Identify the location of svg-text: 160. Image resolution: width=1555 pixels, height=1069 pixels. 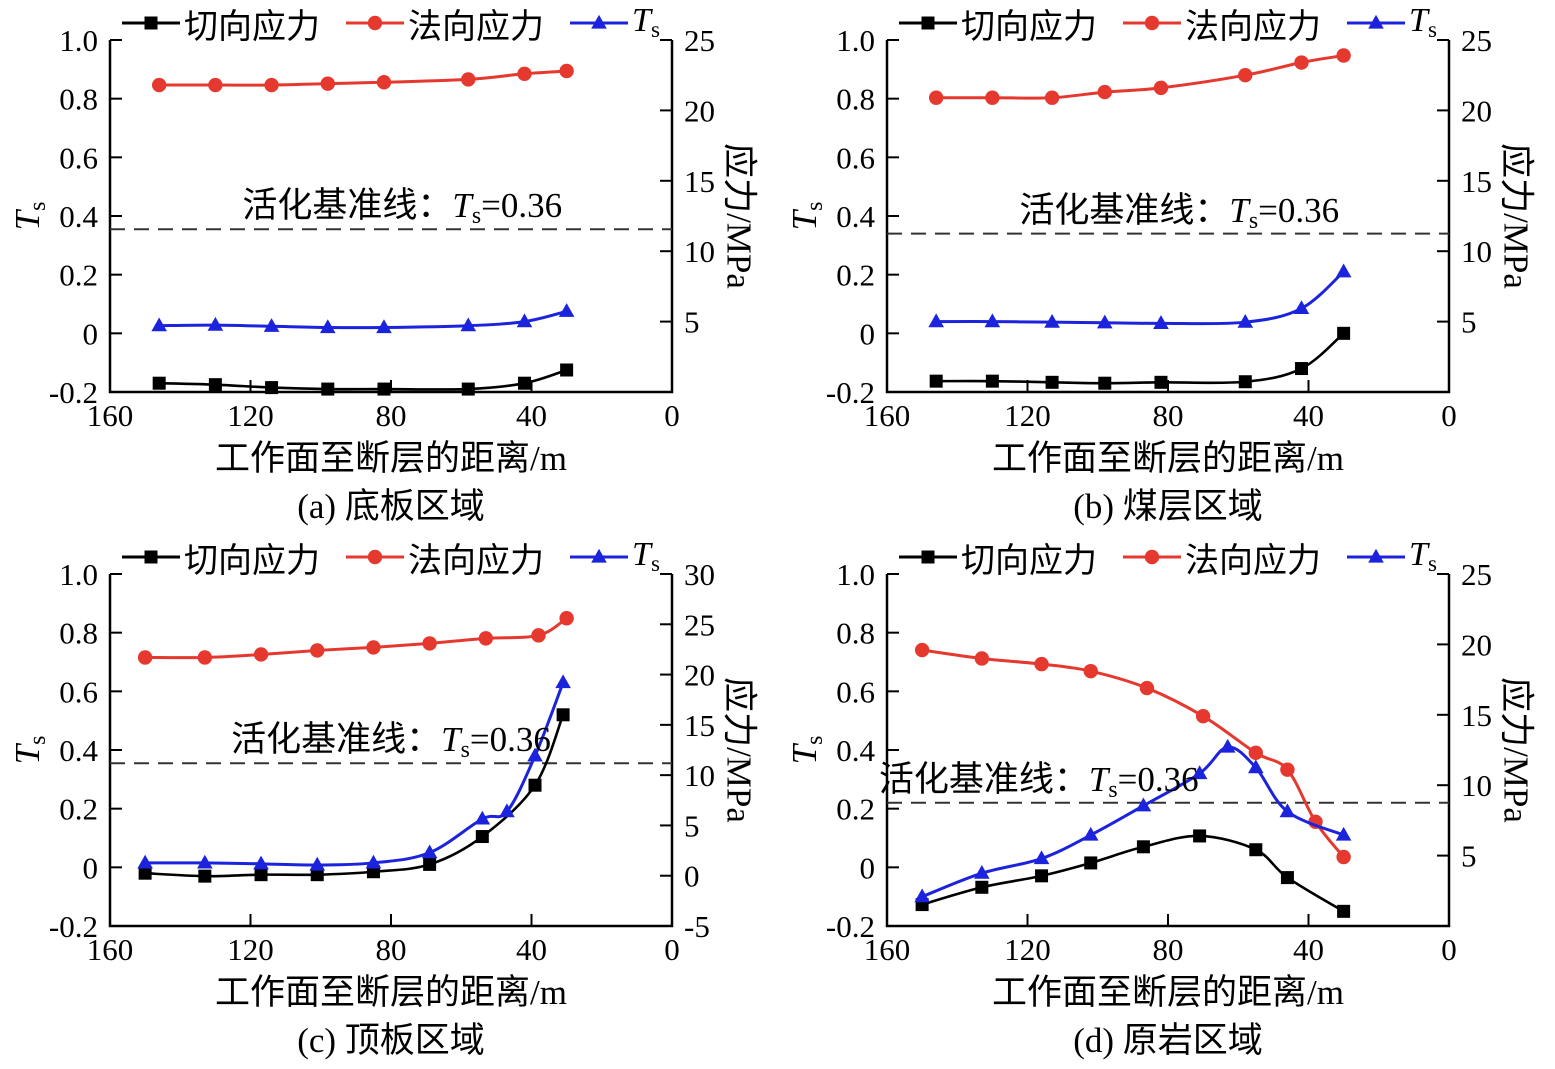
(110, 949).